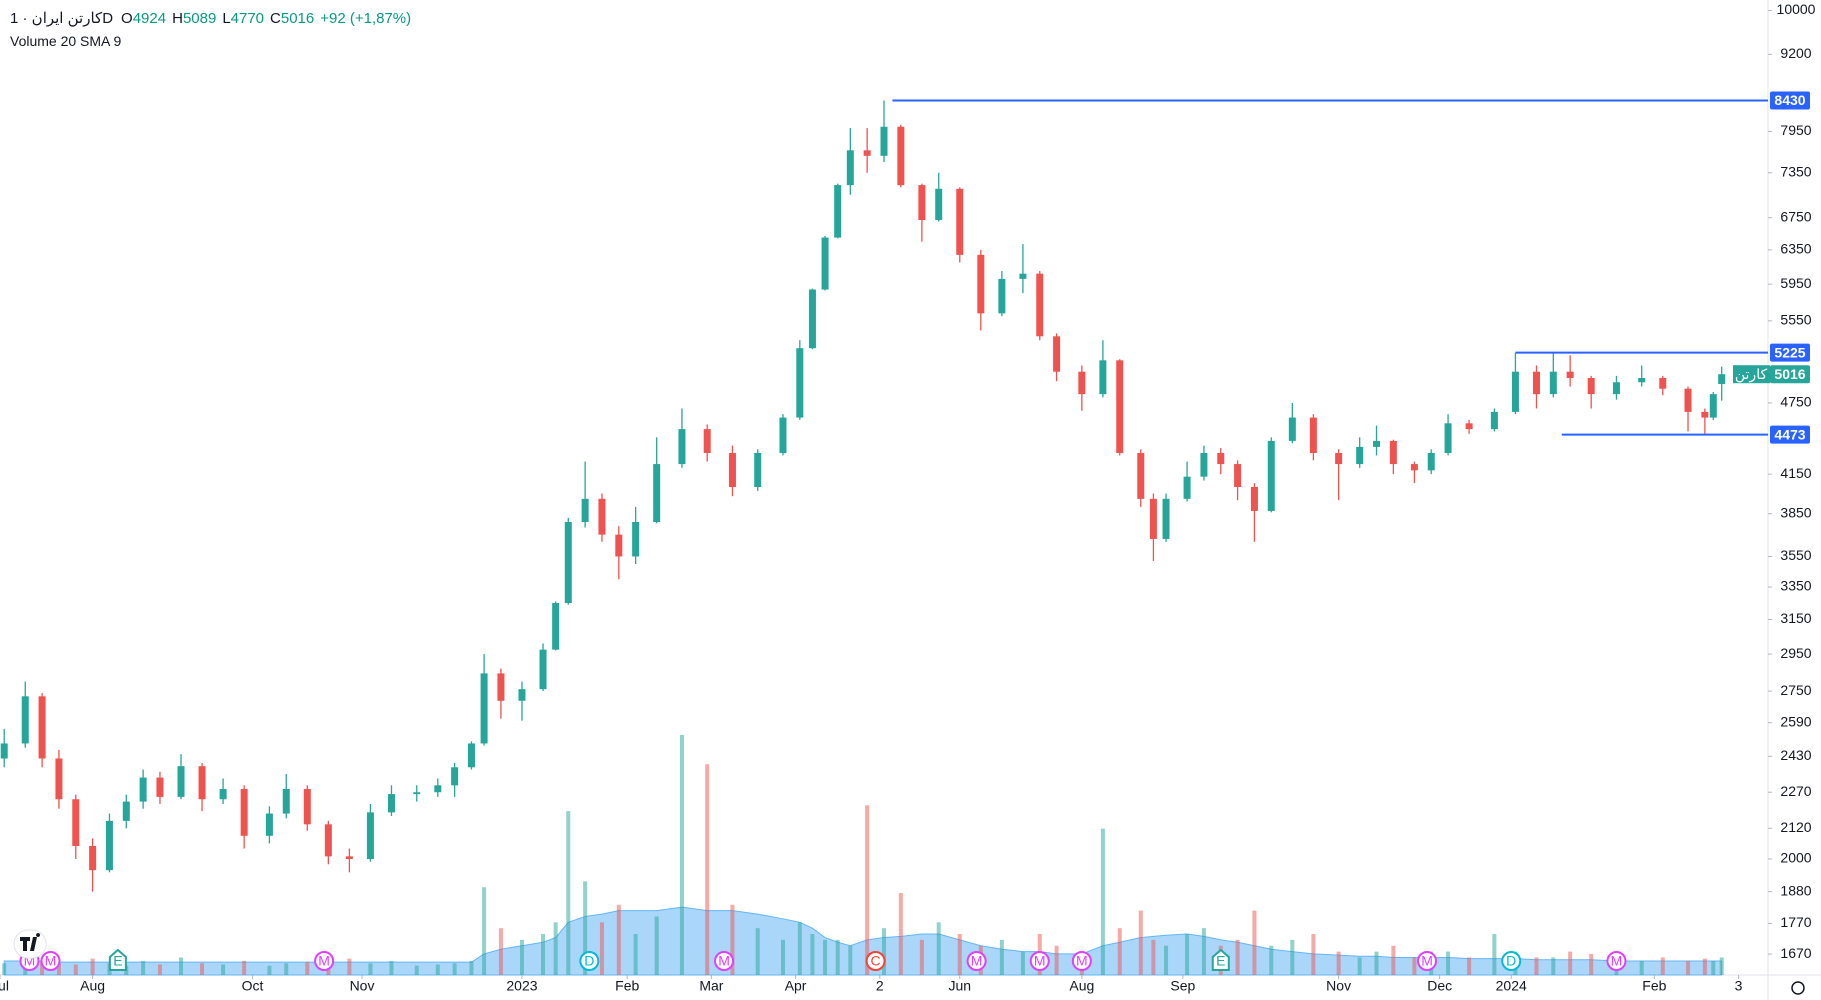 Image resolution: width=1821 pixels, height=1000 pixels. I want to click on indicator-row: Volume 20 SMA 9, so click(213, 41).